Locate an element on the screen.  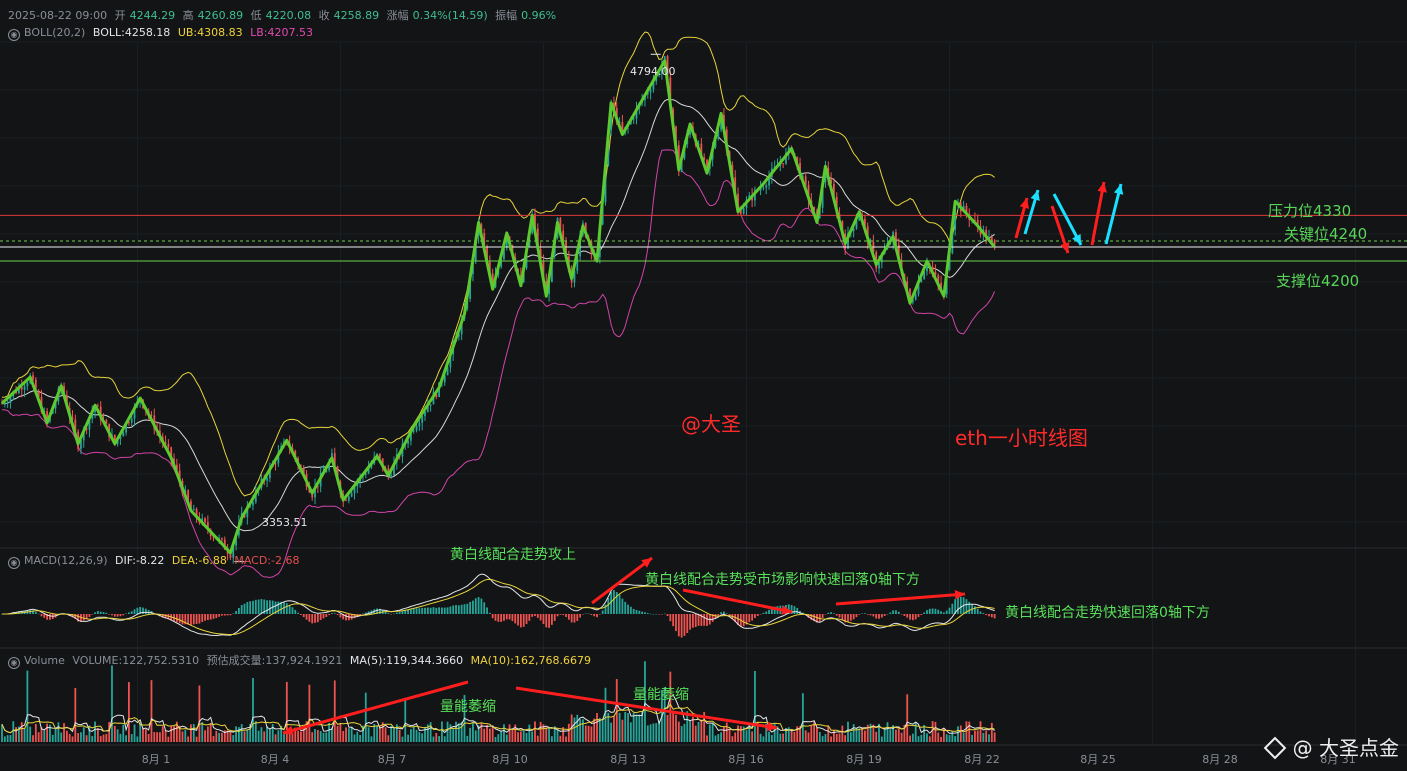
author-mark: @大圣 is located at coordinates (711, 424).